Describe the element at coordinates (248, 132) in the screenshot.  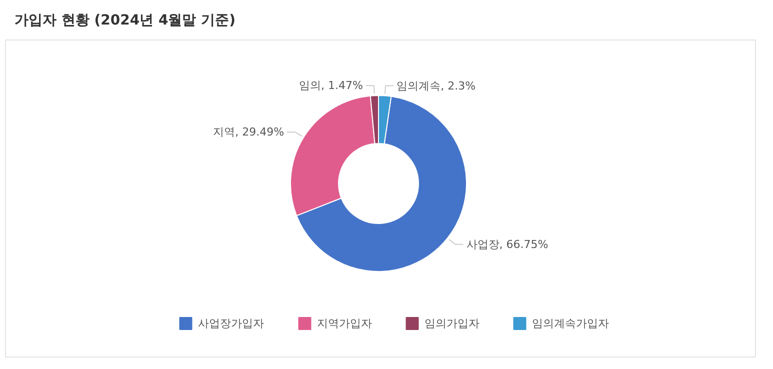
I see `data-label: 지역, 29.49%` at that location.